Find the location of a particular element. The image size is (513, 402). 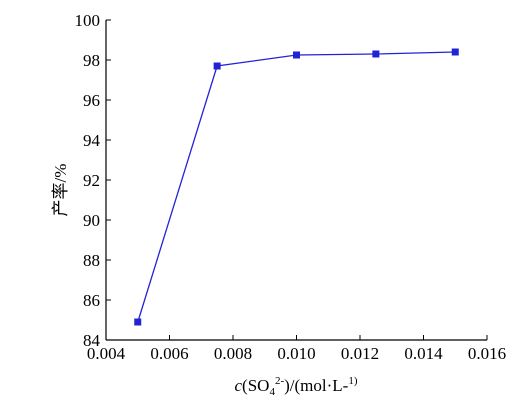

y-axis-title: 产率/% is located at coordinates (60, 190).